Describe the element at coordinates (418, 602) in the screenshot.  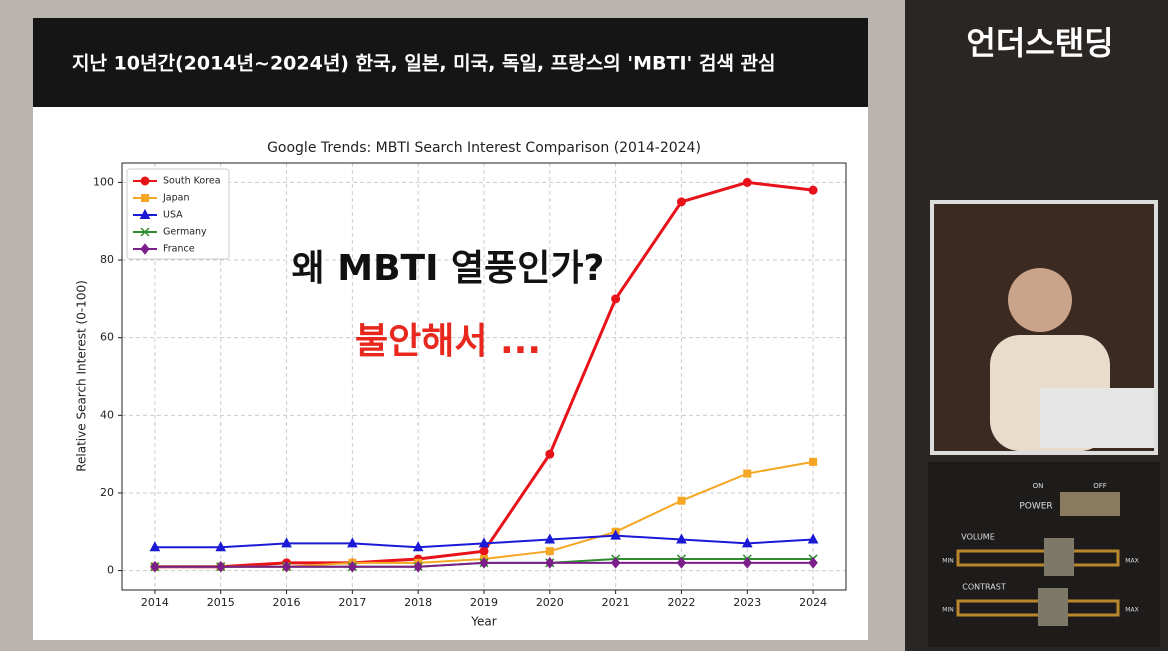
I see `x-tick-label: 2018` at that location.